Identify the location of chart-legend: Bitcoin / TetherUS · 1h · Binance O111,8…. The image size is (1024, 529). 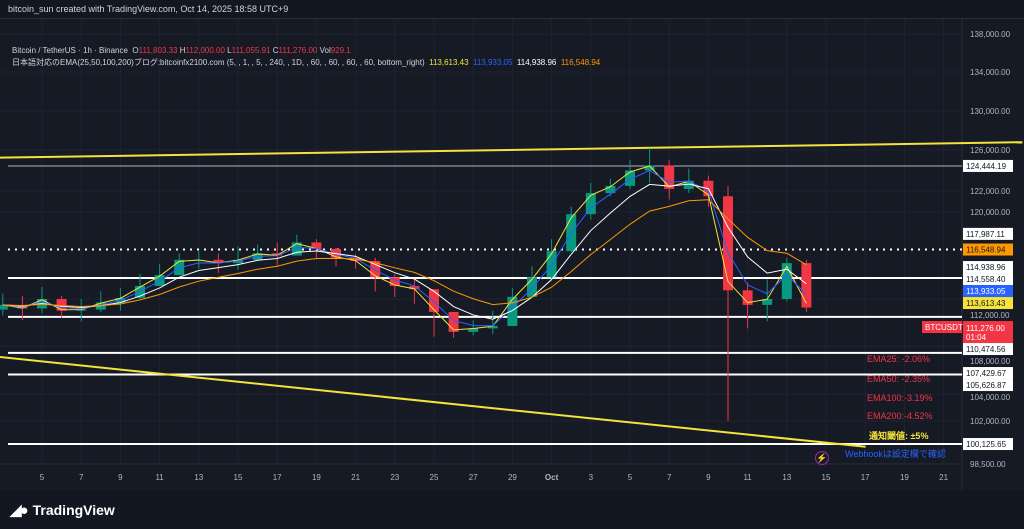
(306, 57).